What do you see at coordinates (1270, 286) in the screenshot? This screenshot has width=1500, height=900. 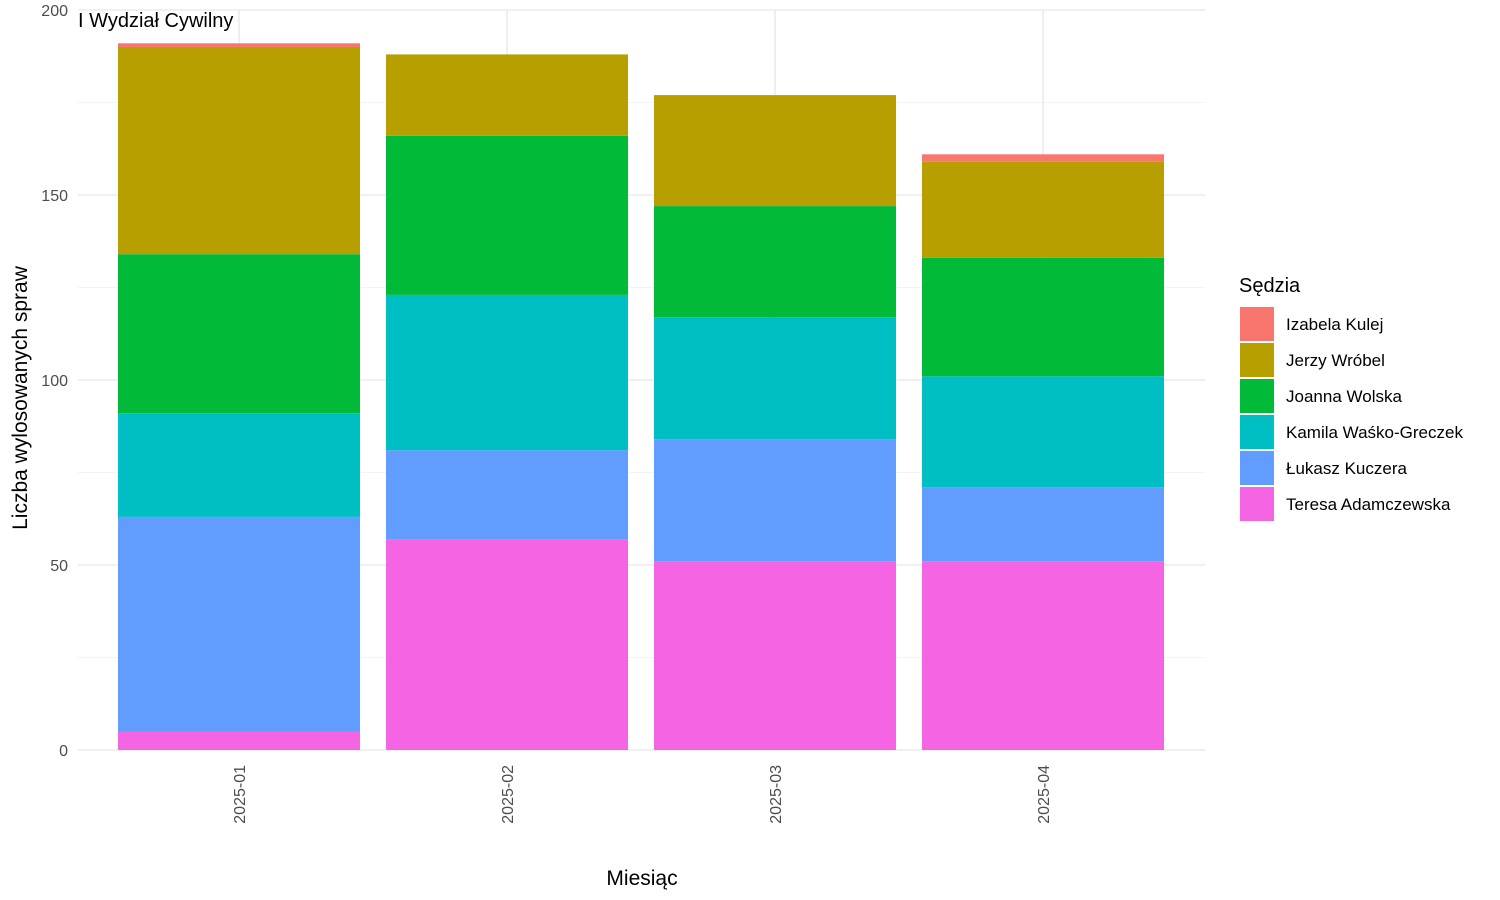 I see `legend-title: Sędzia` at bounding box center [1270, 286].